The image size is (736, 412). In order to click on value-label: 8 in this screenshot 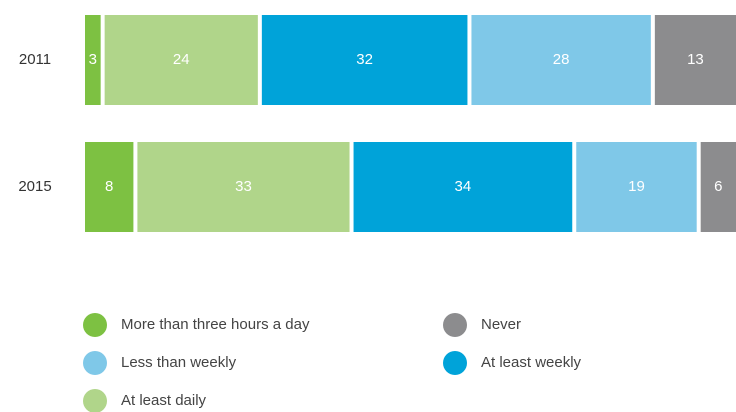, I will do `click(109, 186)`.